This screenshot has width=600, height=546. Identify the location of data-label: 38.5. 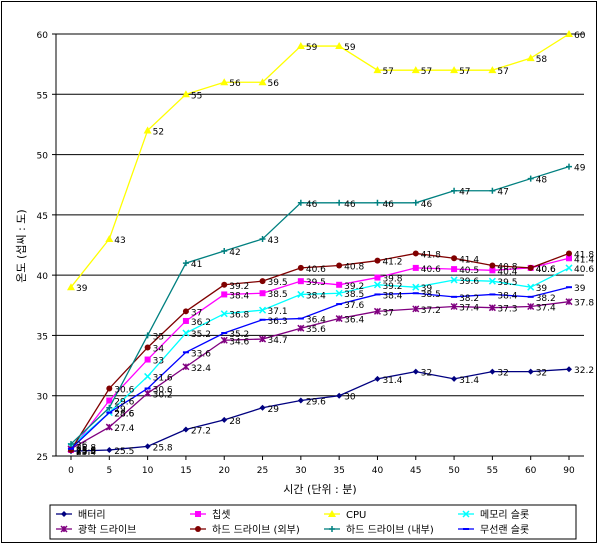
(431, 295).